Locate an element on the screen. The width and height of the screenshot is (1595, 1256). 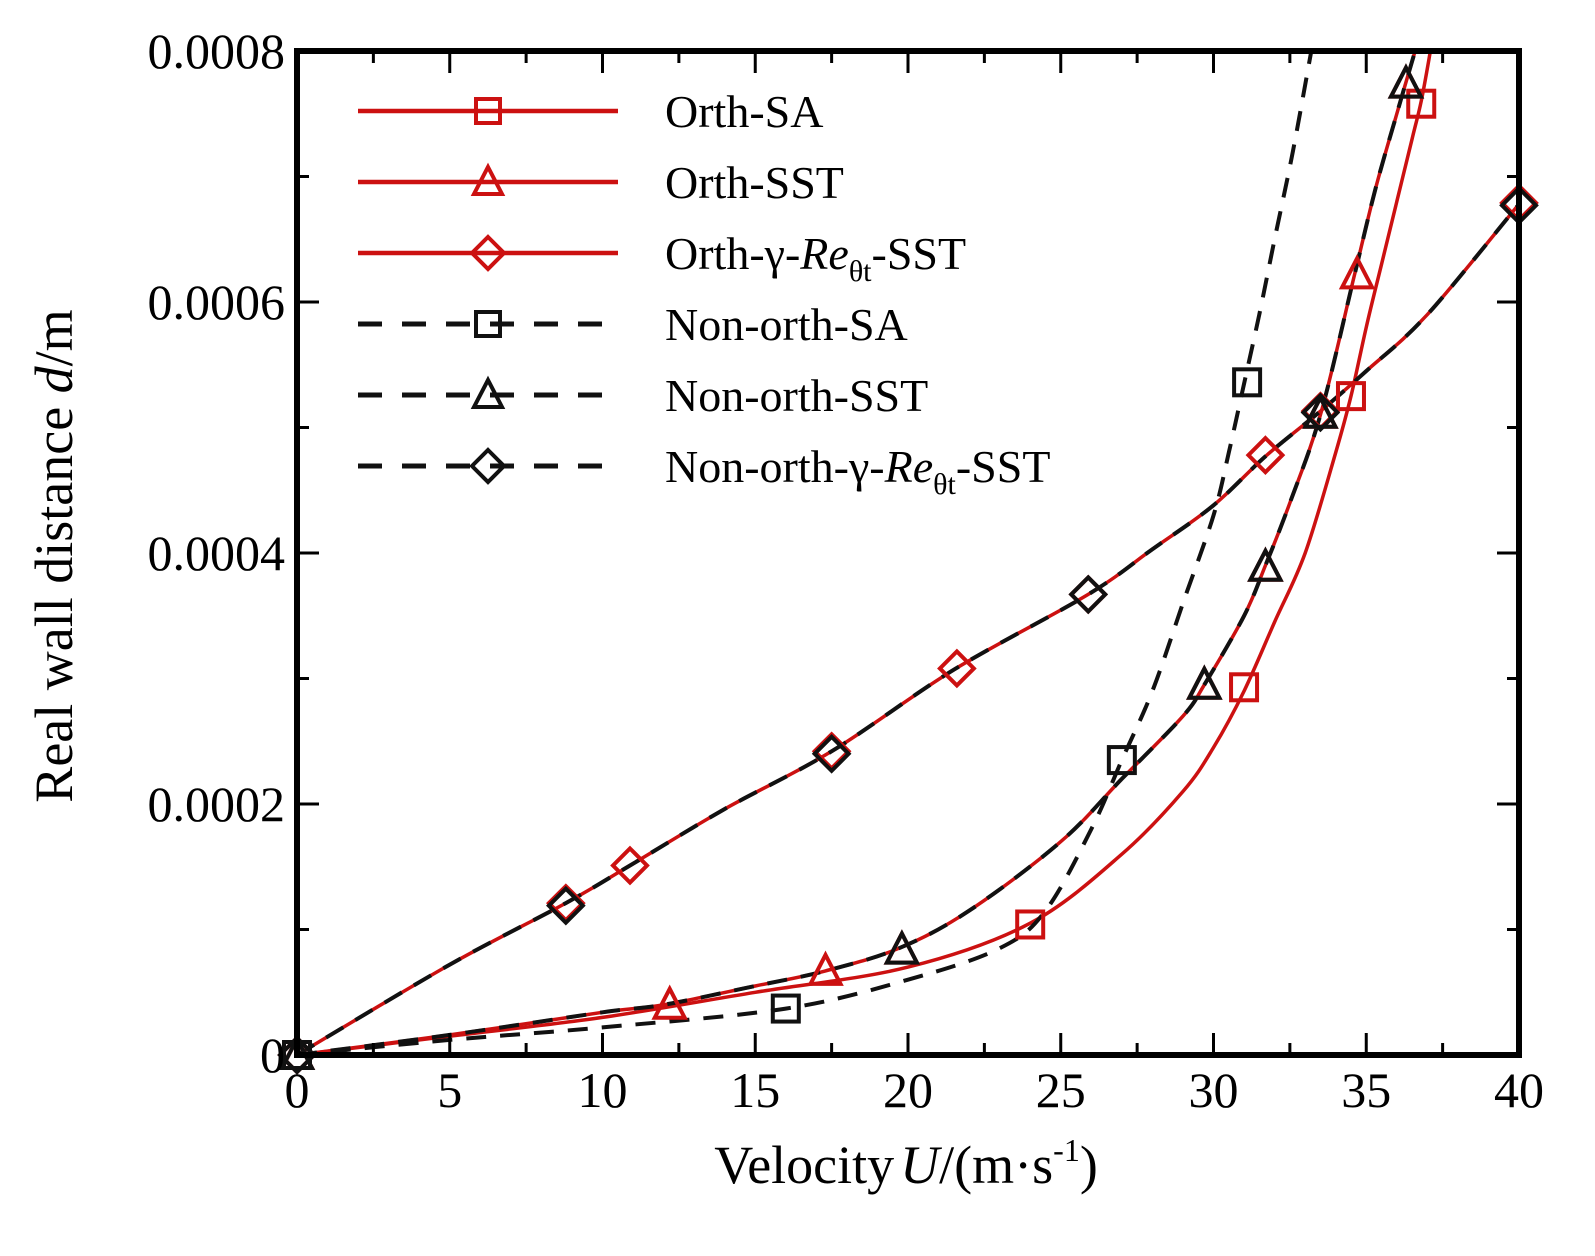
y-axis-title-main: Real wall distance is located at coordinates (54, 597).